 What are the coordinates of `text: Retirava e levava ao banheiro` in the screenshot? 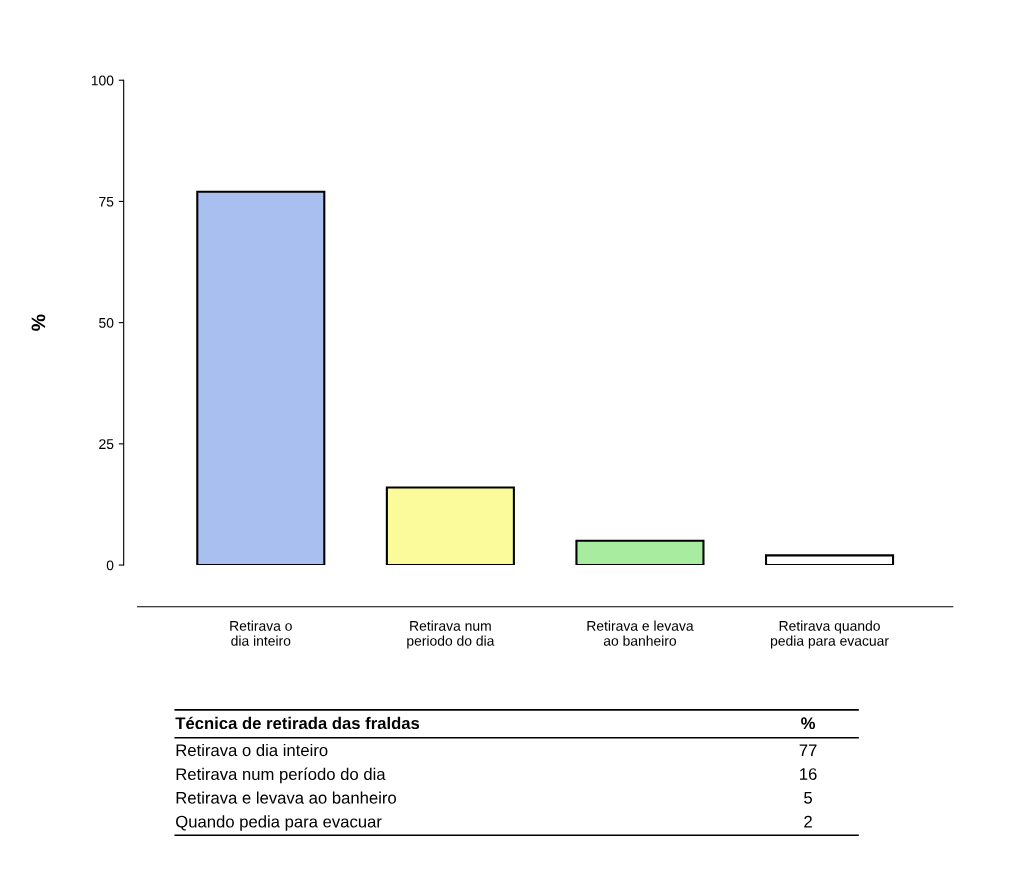 It's located at (286, 797).